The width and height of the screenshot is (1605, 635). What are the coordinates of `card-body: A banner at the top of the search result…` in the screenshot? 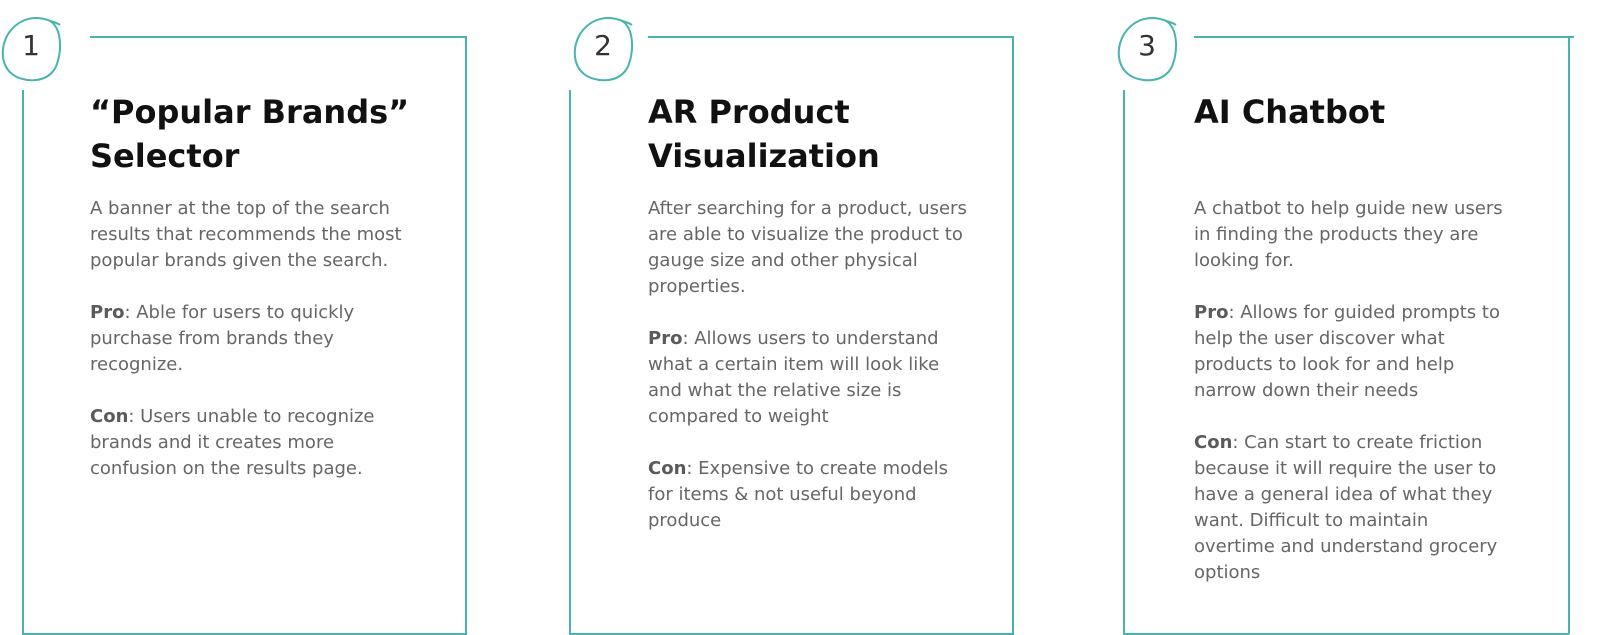 It's located at (250, 352).